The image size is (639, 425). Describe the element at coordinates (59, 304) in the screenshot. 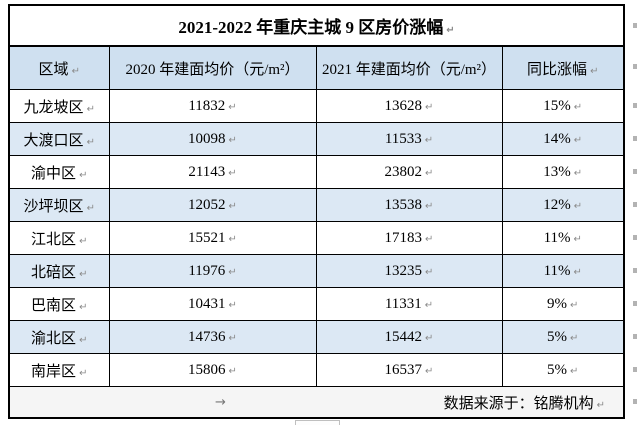

I see `cell-district: 巴南区 ↵` at that location.